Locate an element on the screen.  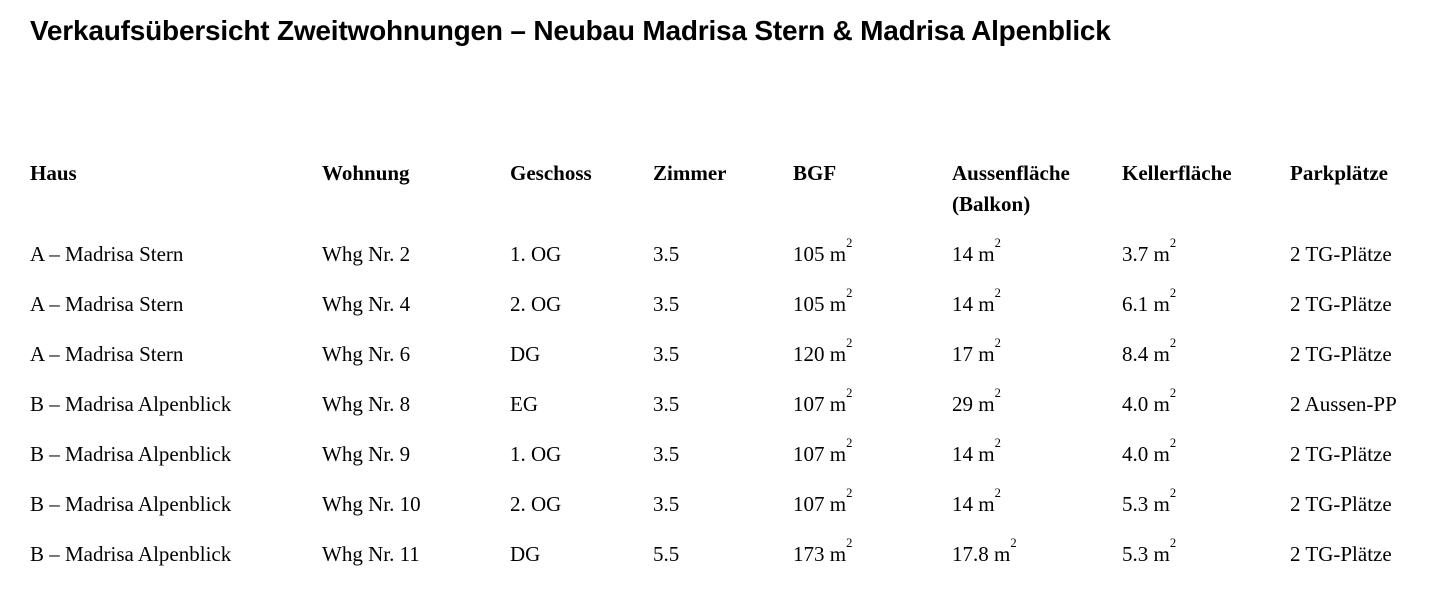
table-cell-wohnung: Whg Nr. 9 is located at coordinates (366, 454).